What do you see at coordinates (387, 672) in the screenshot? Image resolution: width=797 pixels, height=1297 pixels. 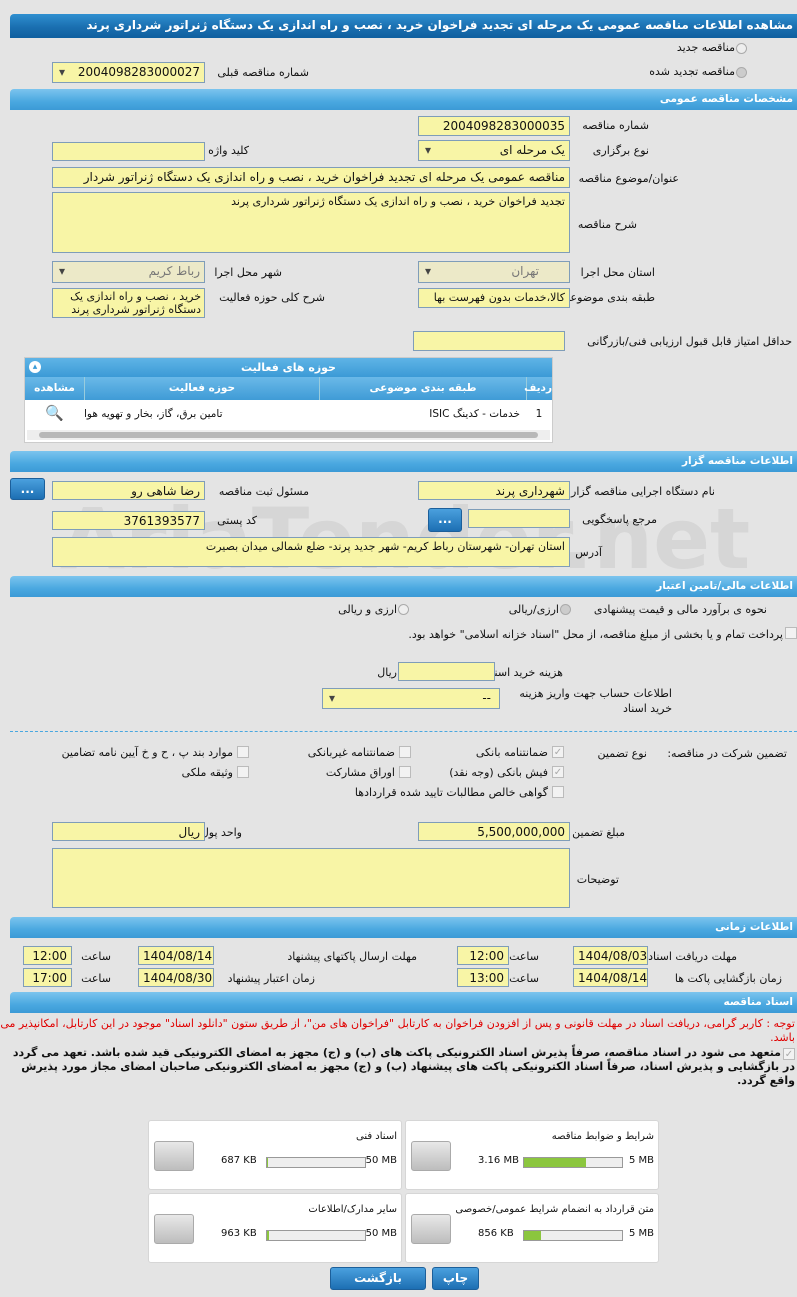 I see `doc-fee-unit: ریال` at bounding box center [387, 672].